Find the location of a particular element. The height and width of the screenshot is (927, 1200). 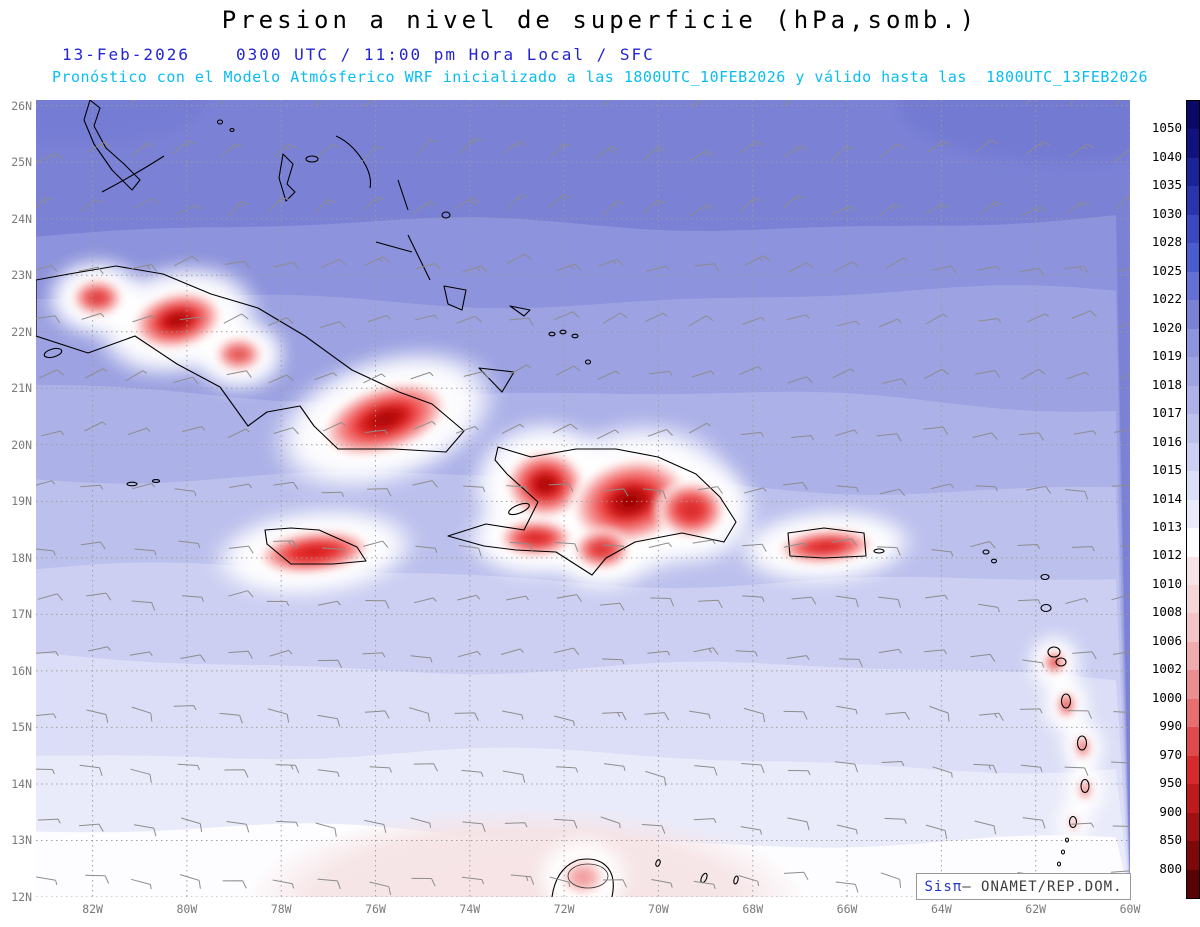

lat-label: 13N is located at coordinates (21, 840).